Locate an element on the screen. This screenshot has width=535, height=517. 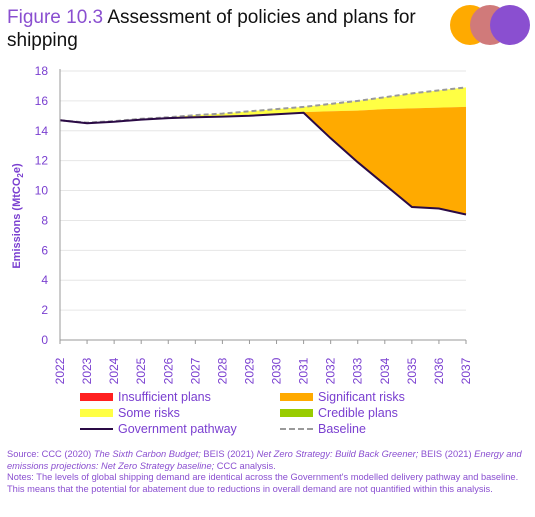
x-tick-label: 2027 is located at coordinates (195, 370).